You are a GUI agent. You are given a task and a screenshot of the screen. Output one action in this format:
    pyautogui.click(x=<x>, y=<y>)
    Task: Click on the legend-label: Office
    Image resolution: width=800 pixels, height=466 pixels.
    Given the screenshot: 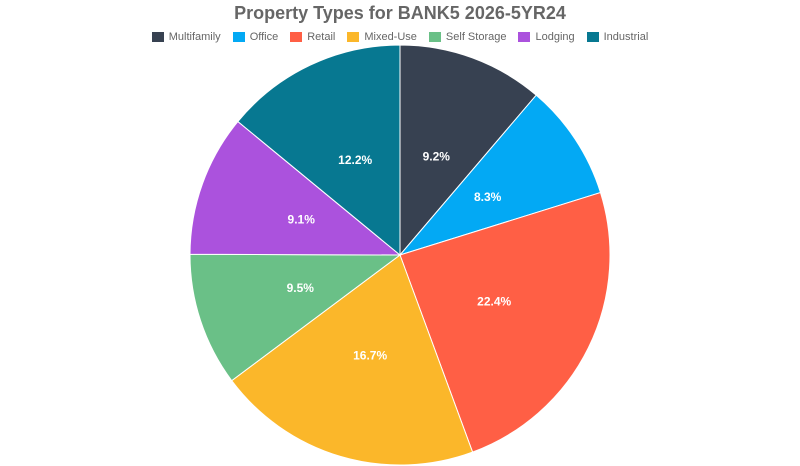 What is the action you would take?
    pyautogui.click(x=264, y=37)
    